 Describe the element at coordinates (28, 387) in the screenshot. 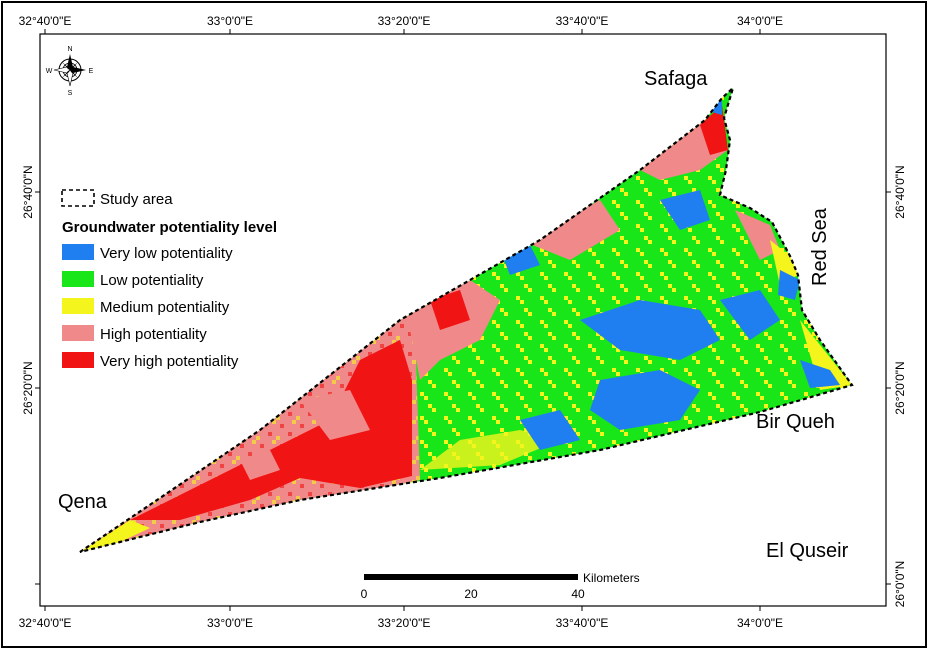

I see `left-tick-label: 26°20'0"N` at that location.